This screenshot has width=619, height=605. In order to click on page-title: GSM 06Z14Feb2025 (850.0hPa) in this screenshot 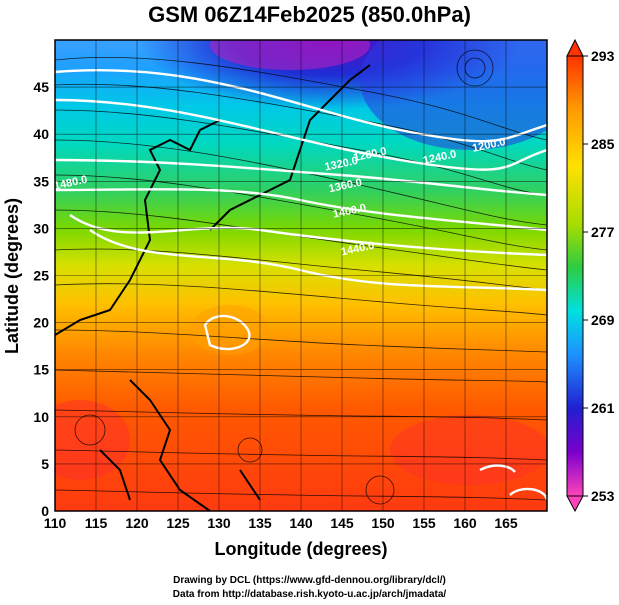, I will do `click(309, 14)`.